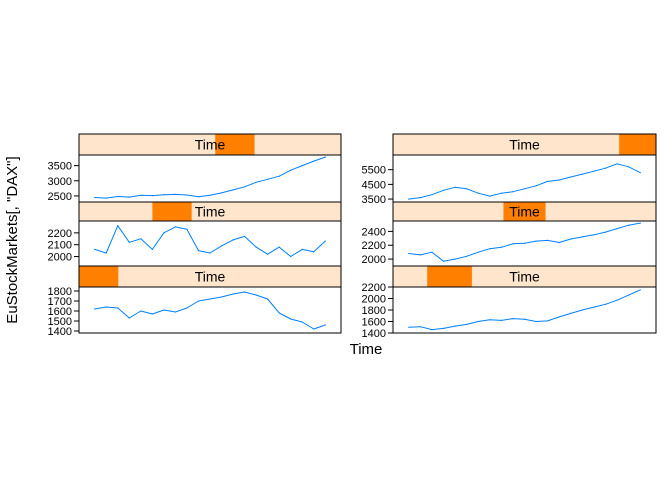 This screenshot has width=672, height=480. I want to click on y-tick-label: 5500, so click(374, 171).